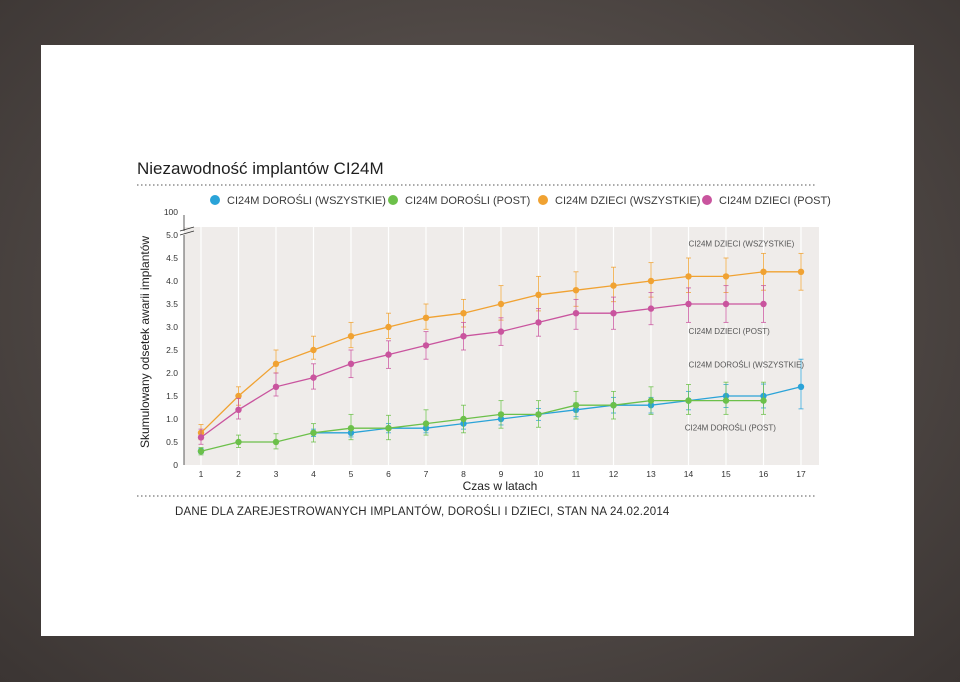 The image size is (960, 682). I want to click on x-tick-label-13: 13, so click(651, 474).